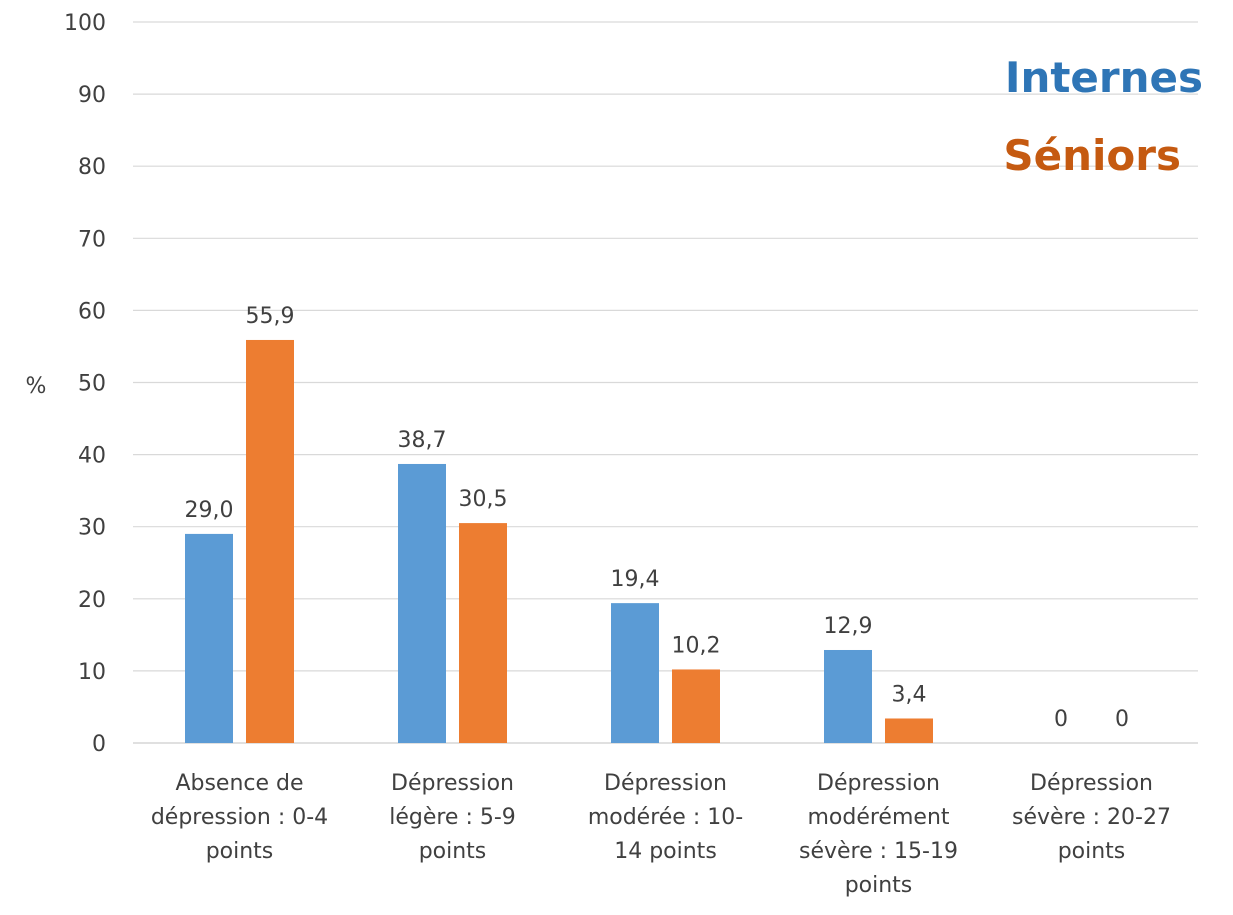 This screenshot has height=915, width=1233. I want to click on data-label: 10,2, so click(696, 645).